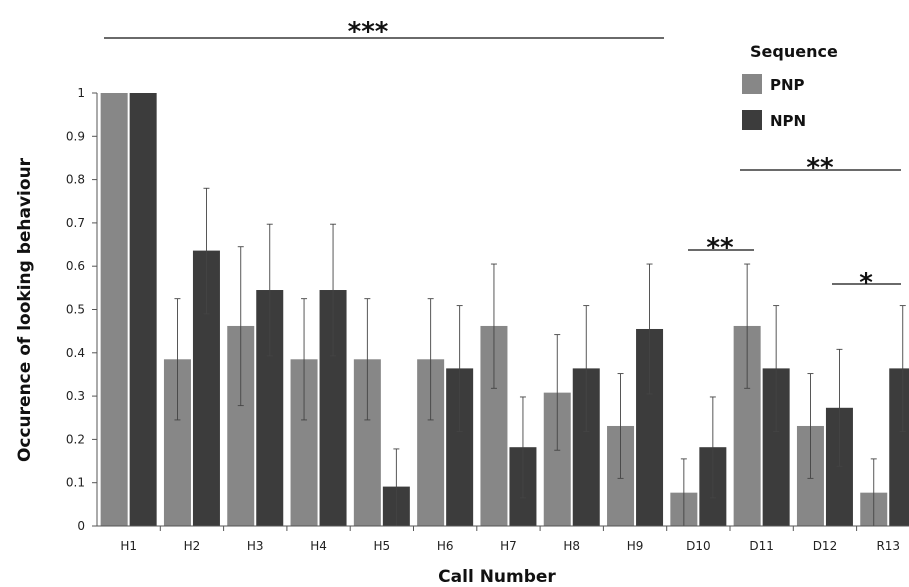 This screenshot has width=909, height=587. Describe the element at coordinates (192, 546) in the screenshot. I see `x-tick-label: H2` at that location.